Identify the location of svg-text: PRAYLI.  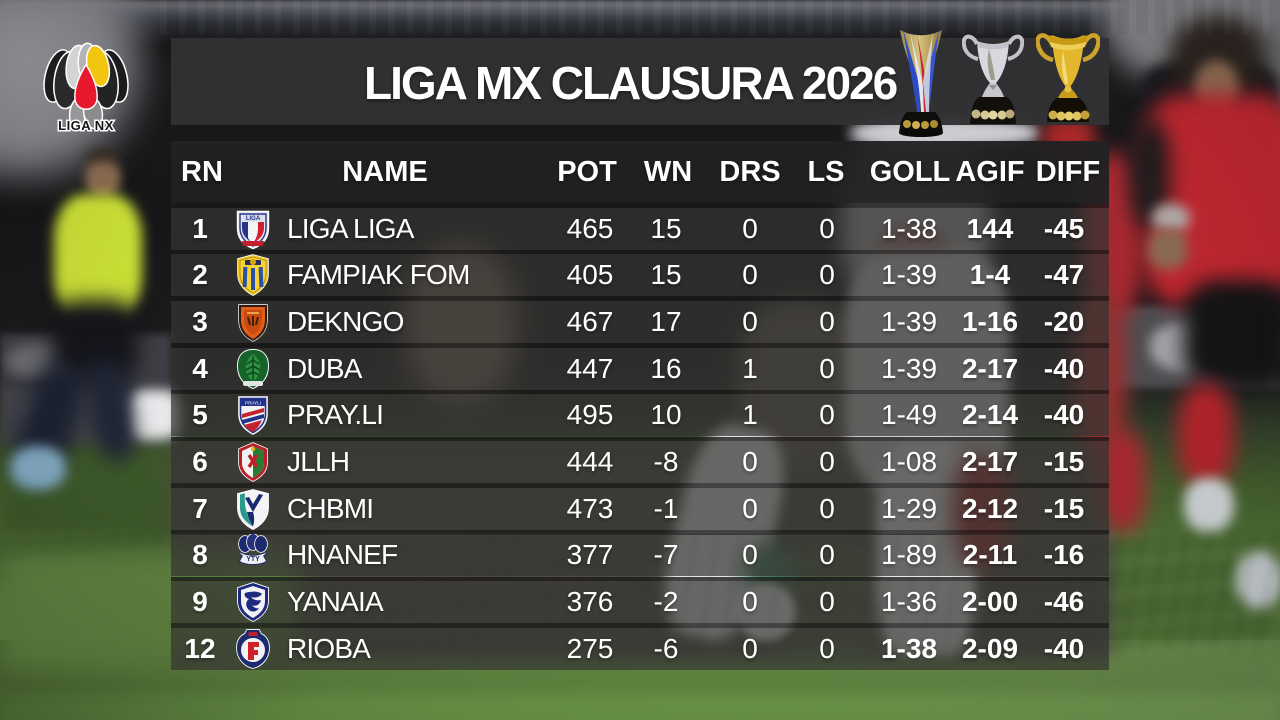
(253, 403).